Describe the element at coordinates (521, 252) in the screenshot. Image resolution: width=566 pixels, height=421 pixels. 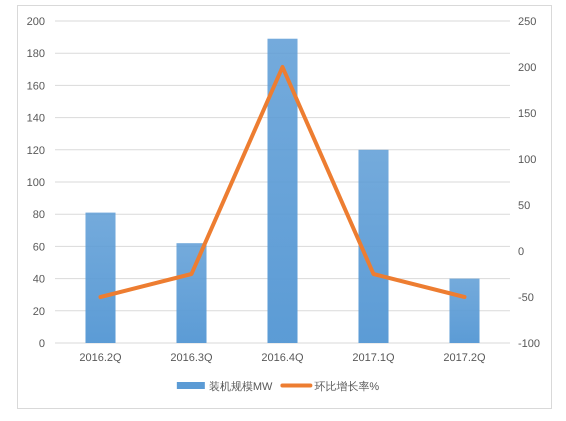
I see `y2-tick-label: 0` at that location.